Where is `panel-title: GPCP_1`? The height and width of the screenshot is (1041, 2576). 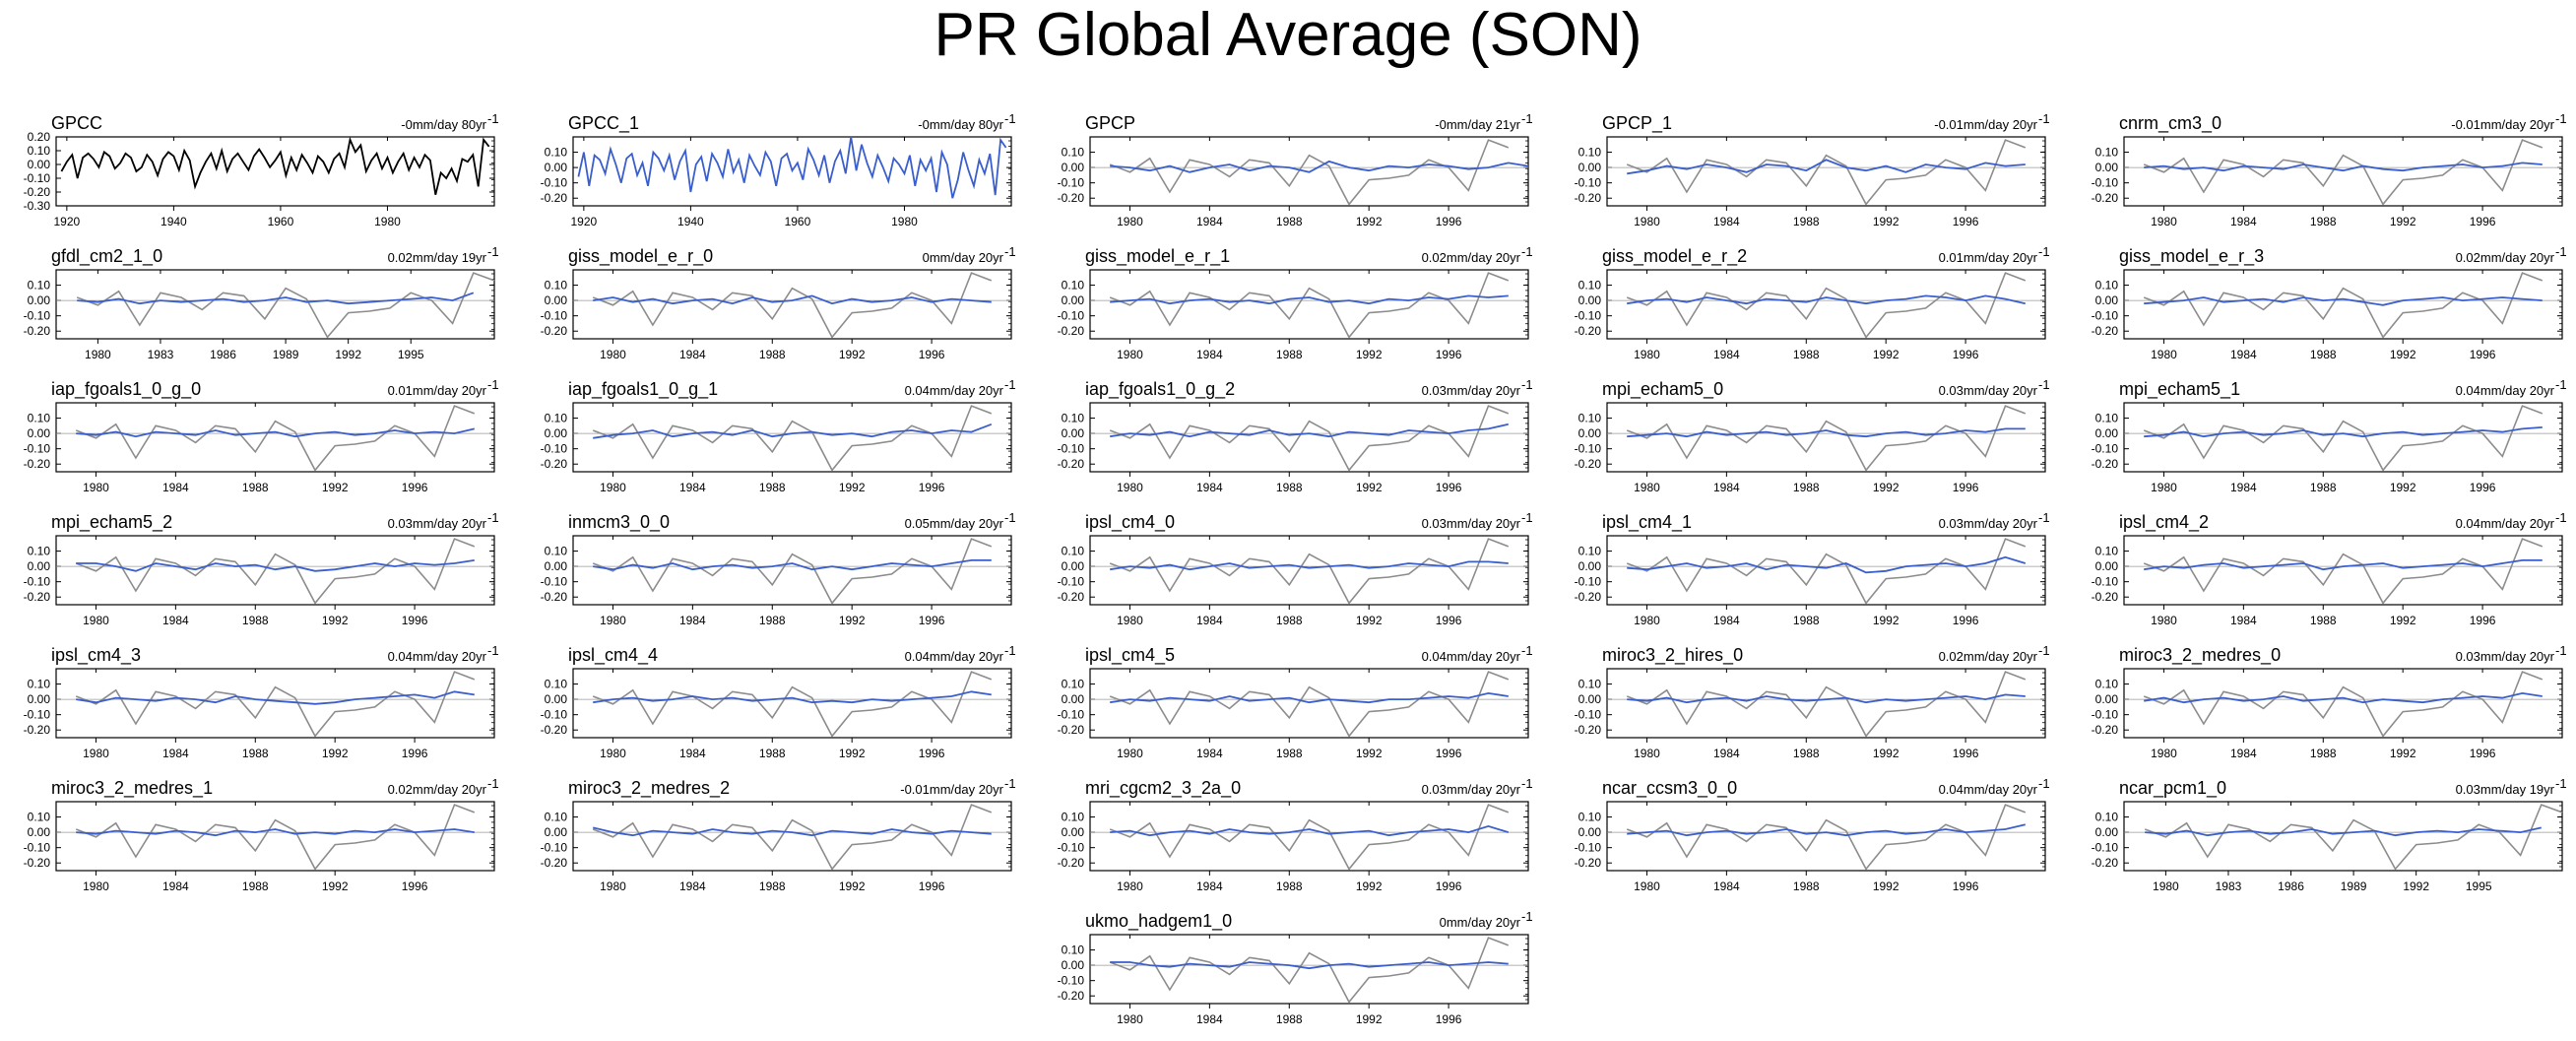
panel-title: GPCP_1 is located at coordinates (1637, 123).